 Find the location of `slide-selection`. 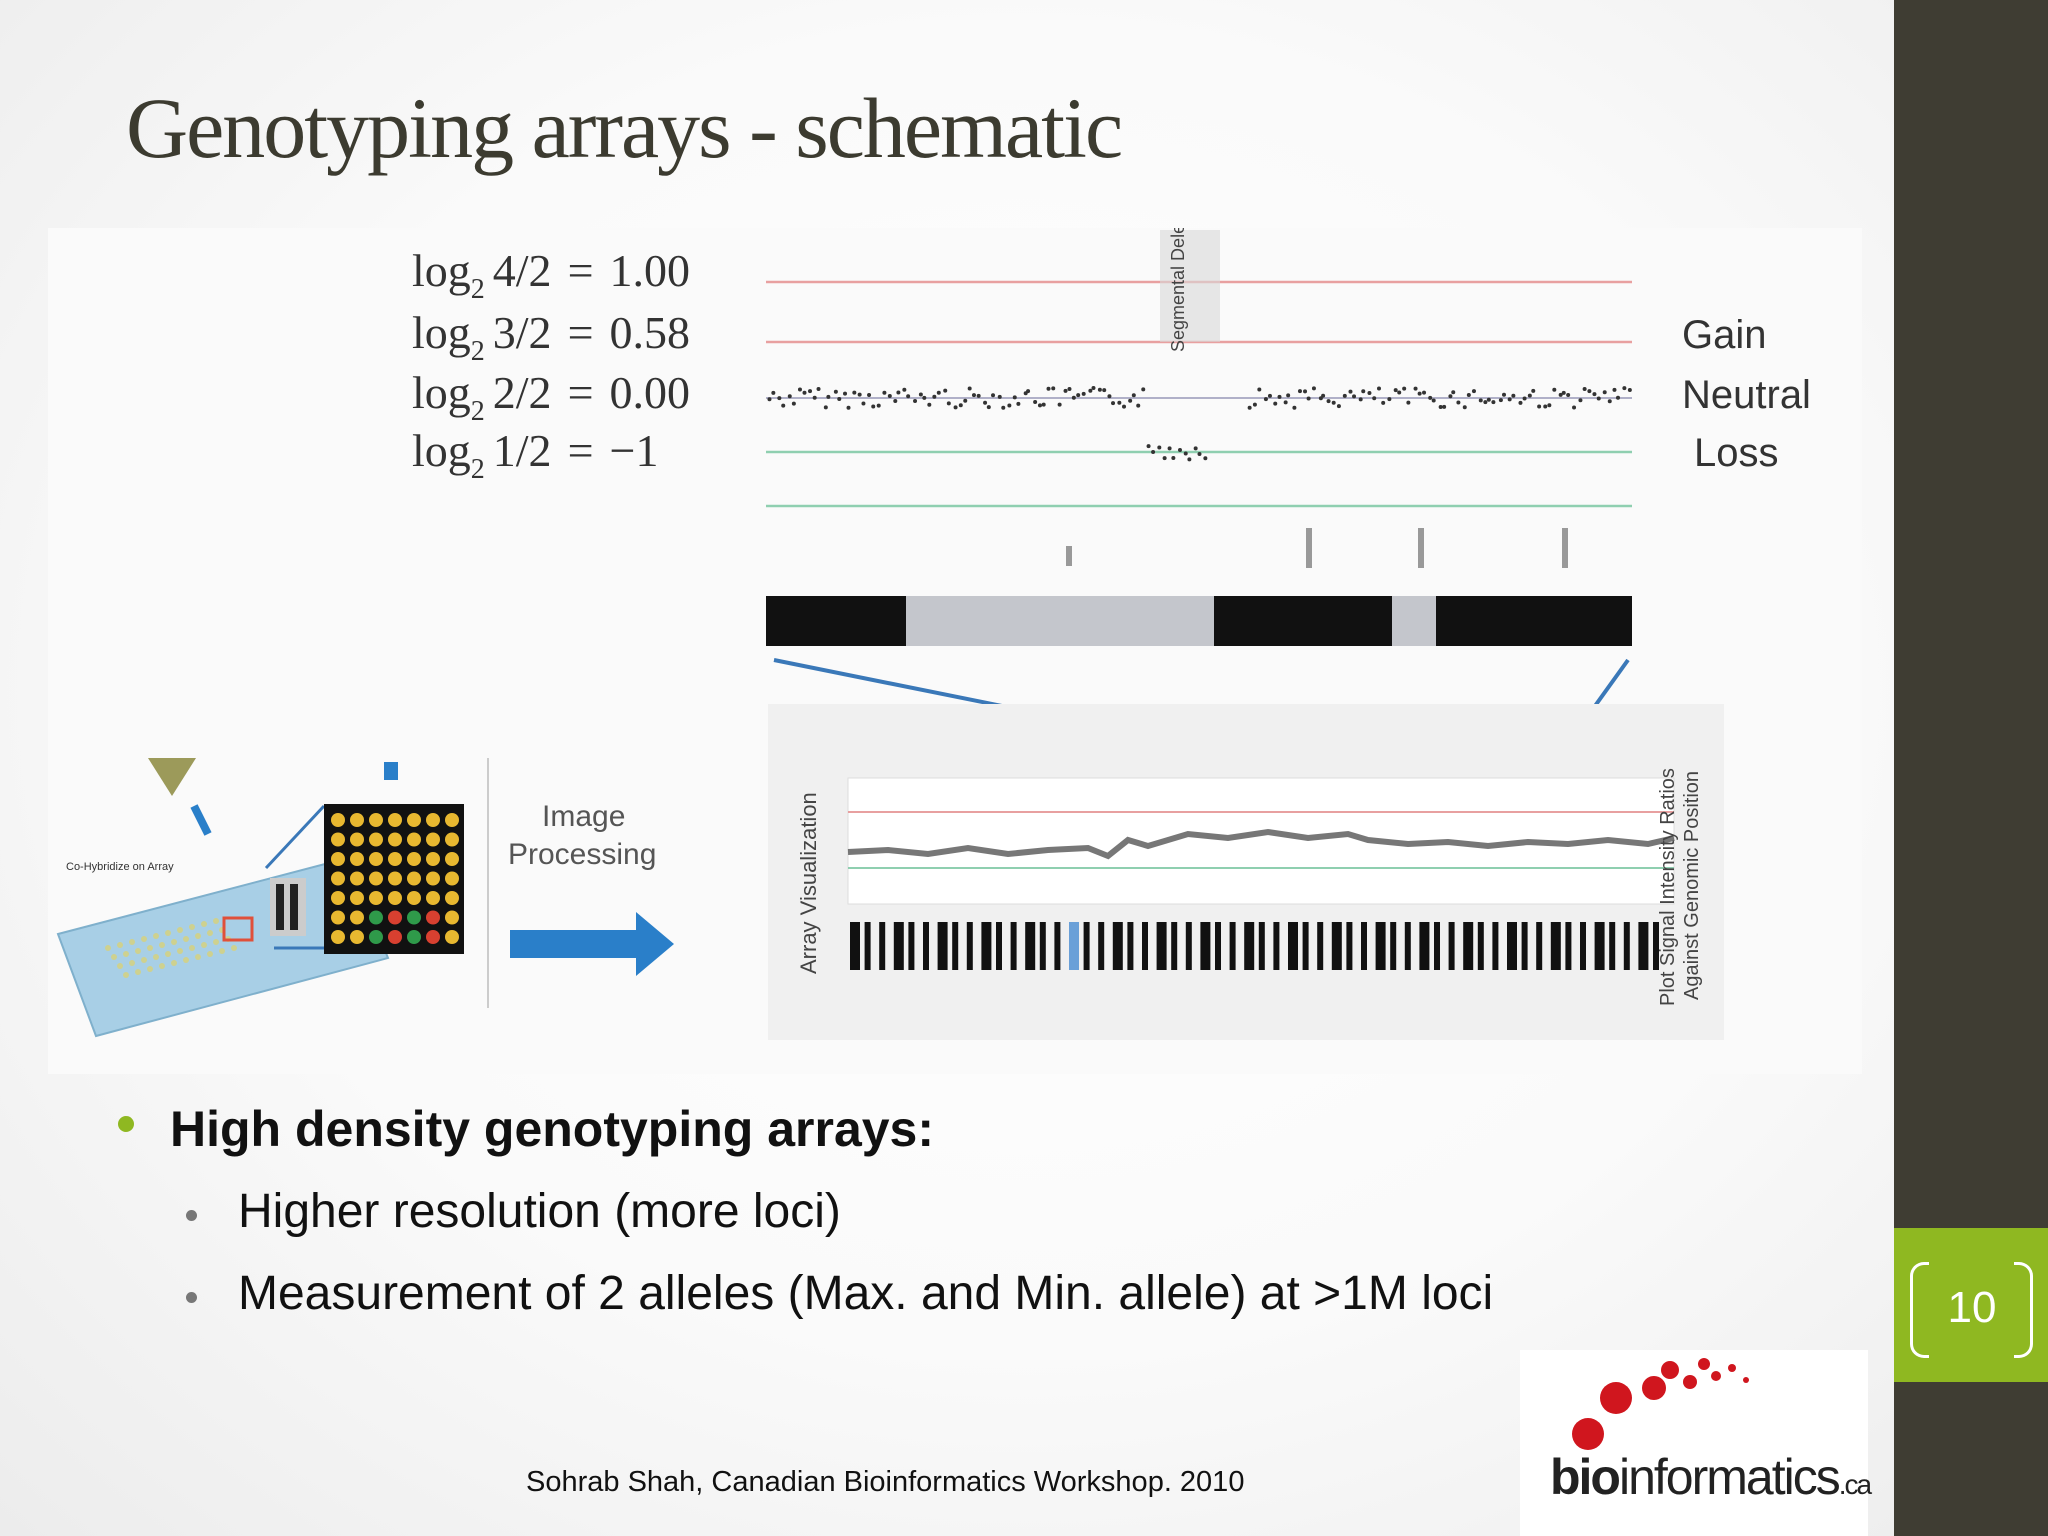

slide-selection is located at coordinates (238, 929).